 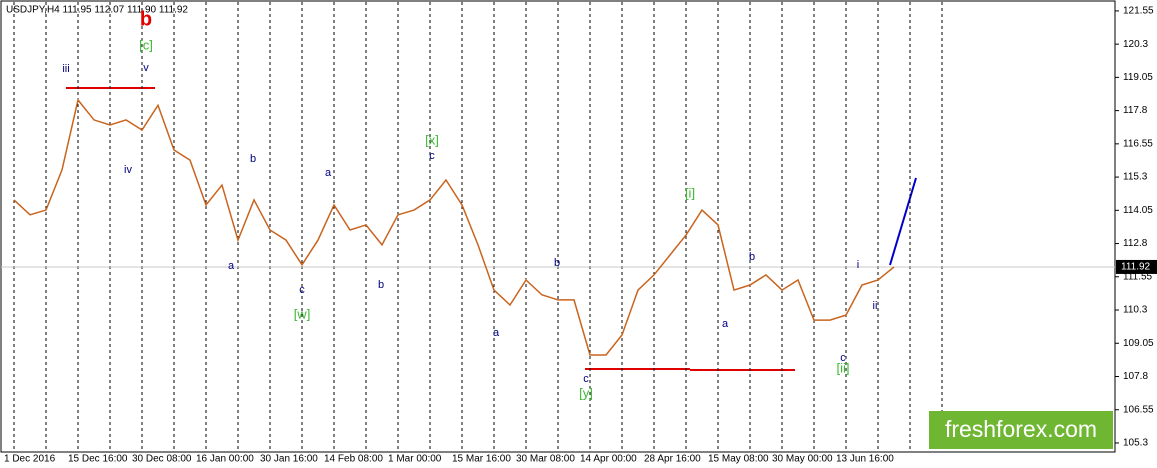 What do you see at coordinates (98, 459) in the screenshot?
I see `x-tick-label: 15 Dec 16:00` at bounding box center [98, 459].